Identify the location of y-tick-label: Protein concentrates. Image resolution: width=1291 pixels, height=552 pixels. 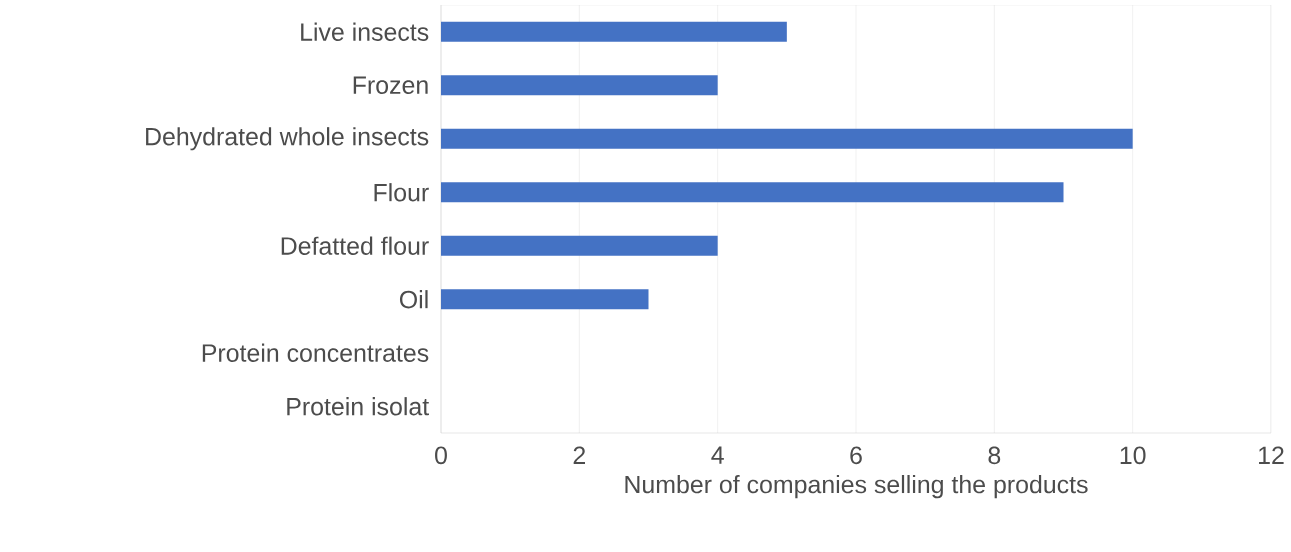
(315, 352).